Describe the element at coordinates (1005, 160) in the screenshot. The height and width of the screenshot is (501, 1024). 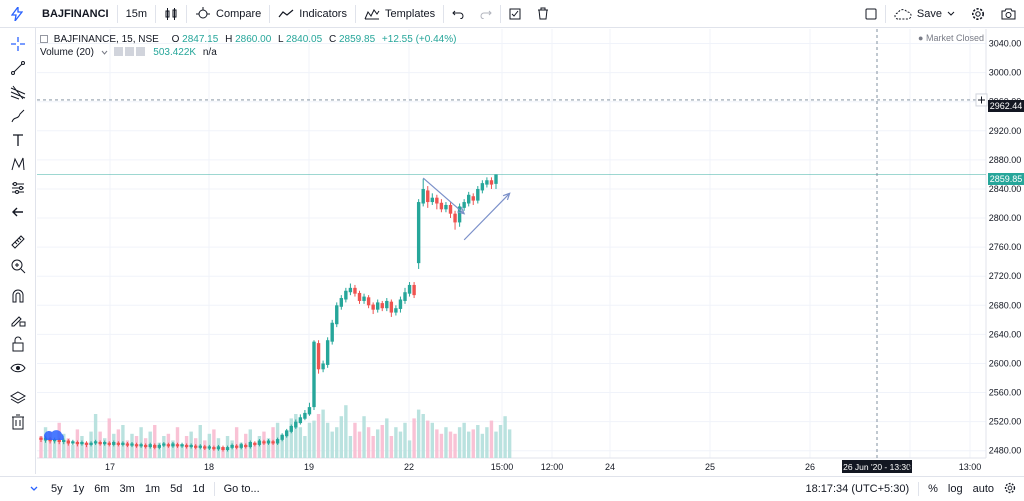
I see `price-tick-label: 2880.00` at that location.